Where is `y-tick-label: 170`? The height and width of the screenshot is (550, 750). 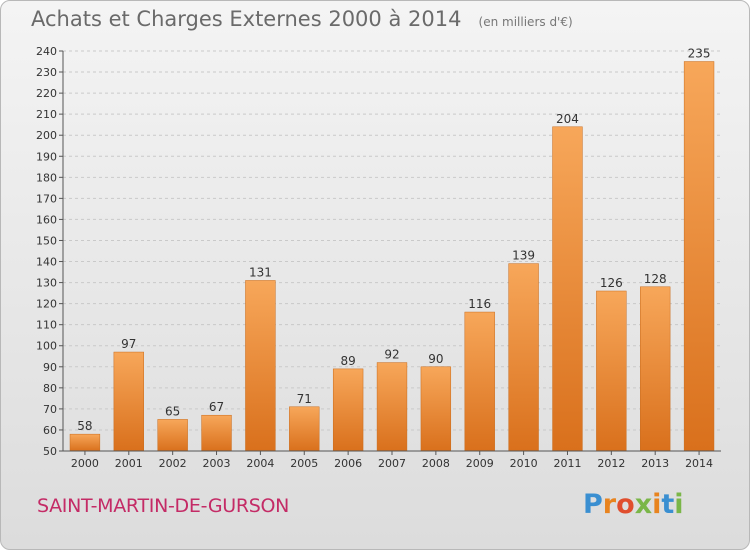 y-tick-label: 170 is located at coordinates (46, 198).